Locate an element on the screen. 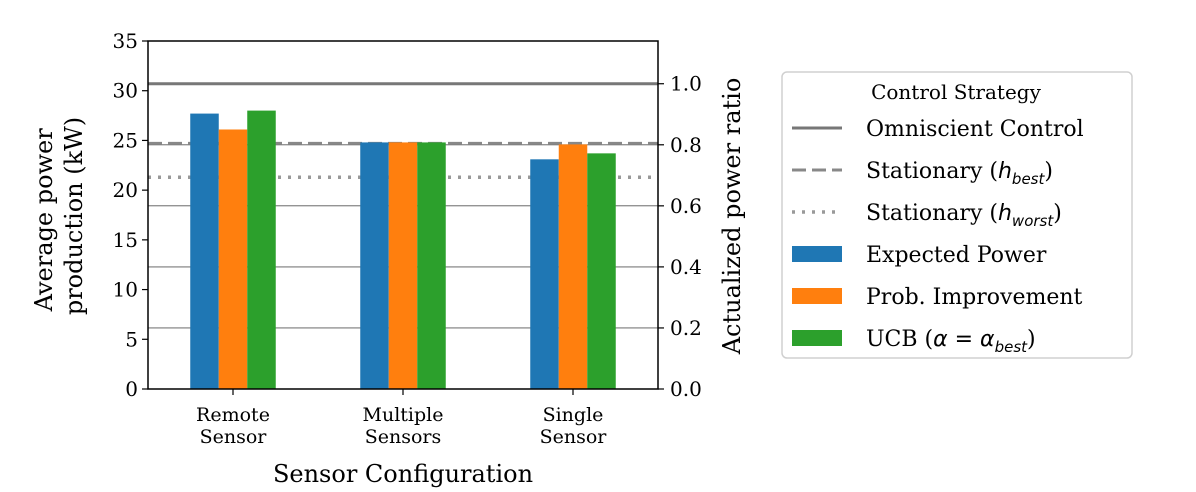 Image resolution: width=1196 pixels, height=492 pixels. y-axis-label-line-2: production (kW) is located at coordinates (74, 216).